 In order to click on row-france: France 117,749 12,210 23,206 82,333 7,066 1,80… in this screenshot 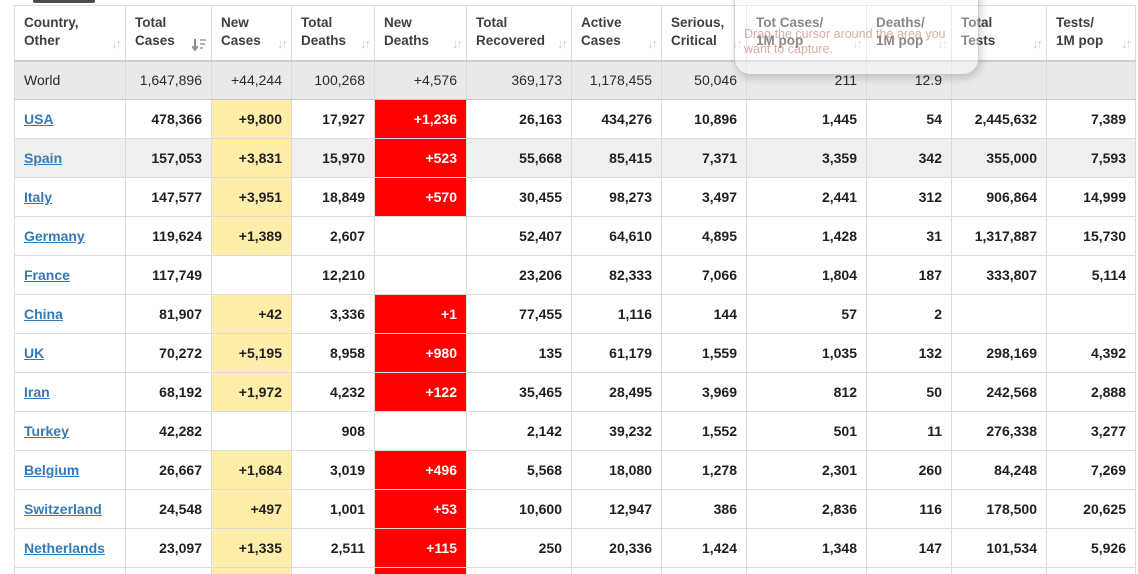, I will do `click(575, 275)`.